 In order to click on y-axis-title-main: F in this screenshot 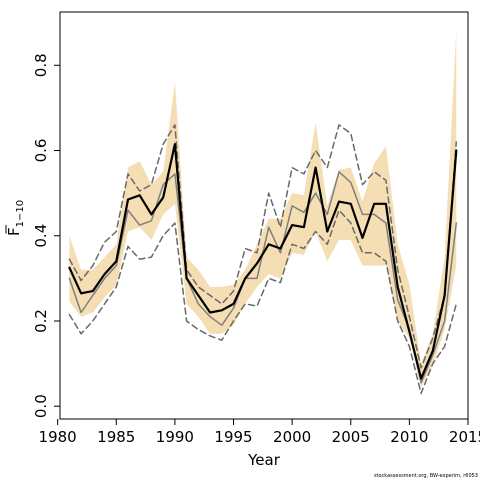, I will do `click(14, 231)`.